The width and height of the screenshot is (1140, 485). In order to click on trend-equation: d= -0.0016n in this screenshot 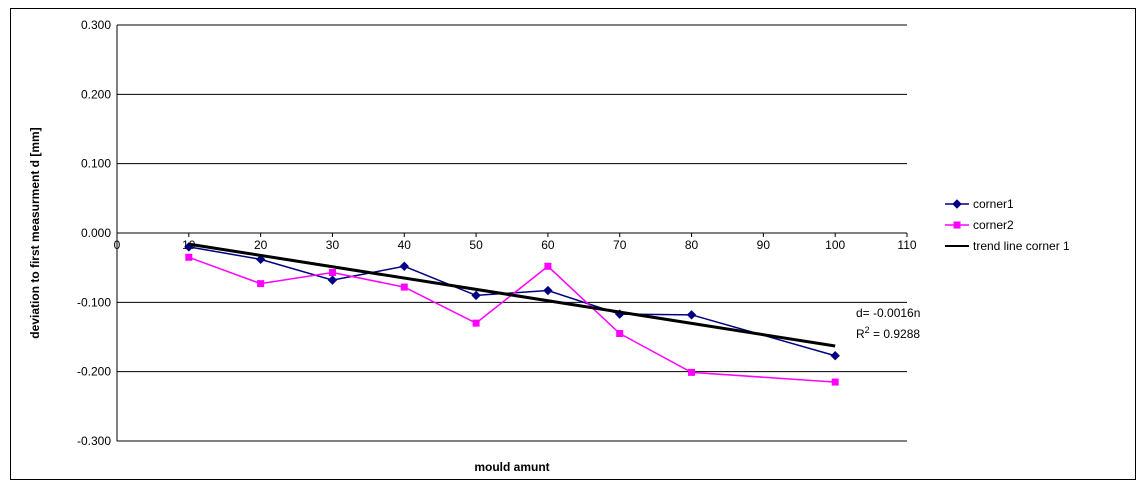, I will do `click(888, 313)`.